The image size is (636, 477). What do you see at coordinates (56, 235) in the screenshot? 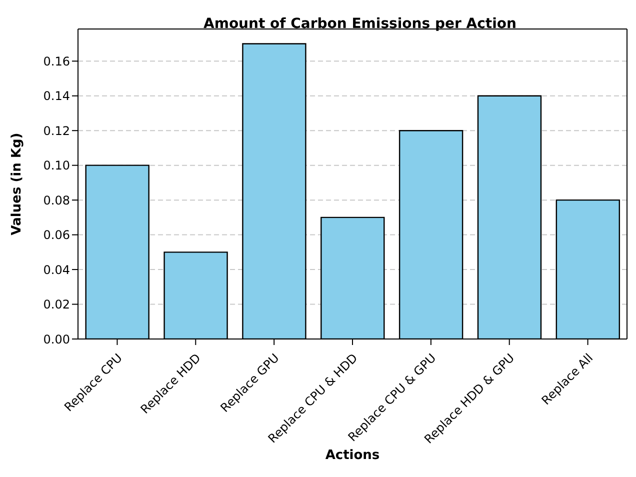
I see `y-tick-label: 0.06` at bounding box center [56, 235].